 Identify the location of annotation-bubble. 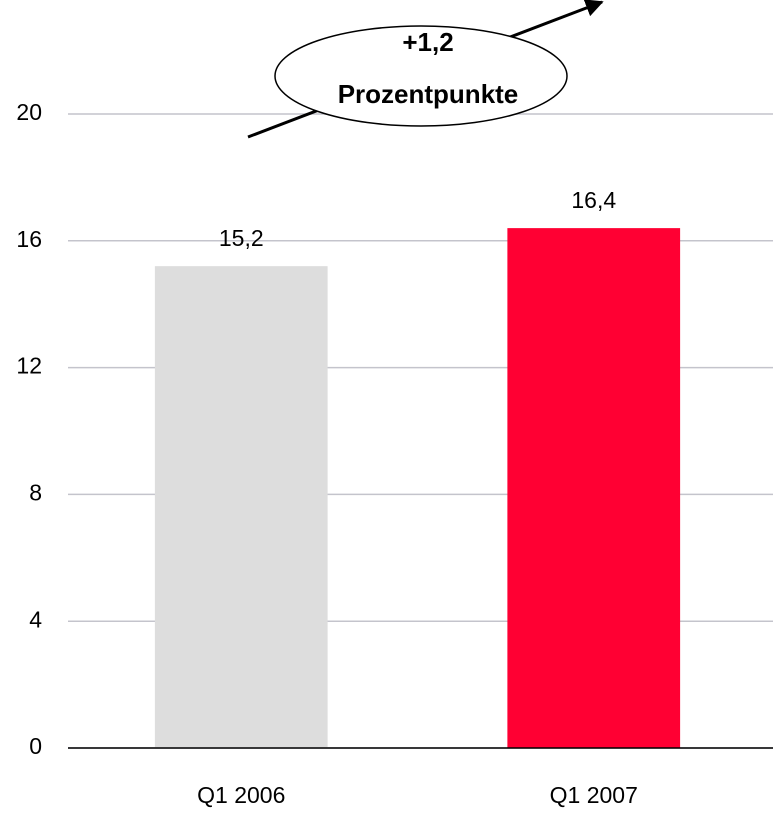
(421, 76).